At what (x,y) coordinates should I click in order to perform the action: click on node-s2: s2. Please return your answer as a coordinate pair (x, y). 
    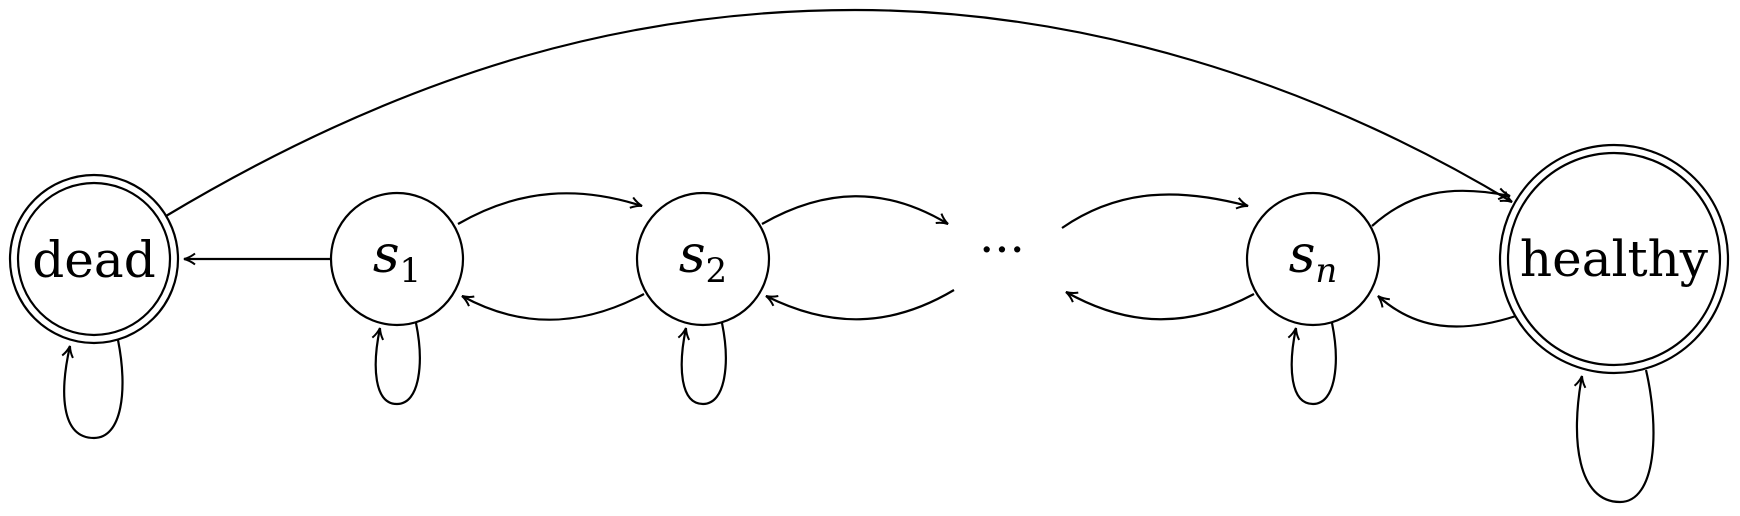
    Looking at the image, I should click on (703, 259).